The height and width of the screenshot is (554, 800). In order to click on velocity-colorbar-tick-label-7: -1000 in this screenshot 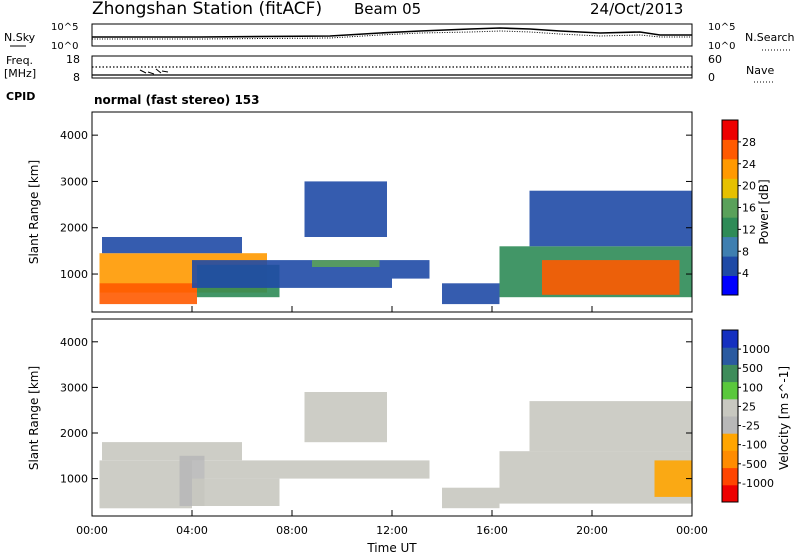, I will do `click(758, 483)`.